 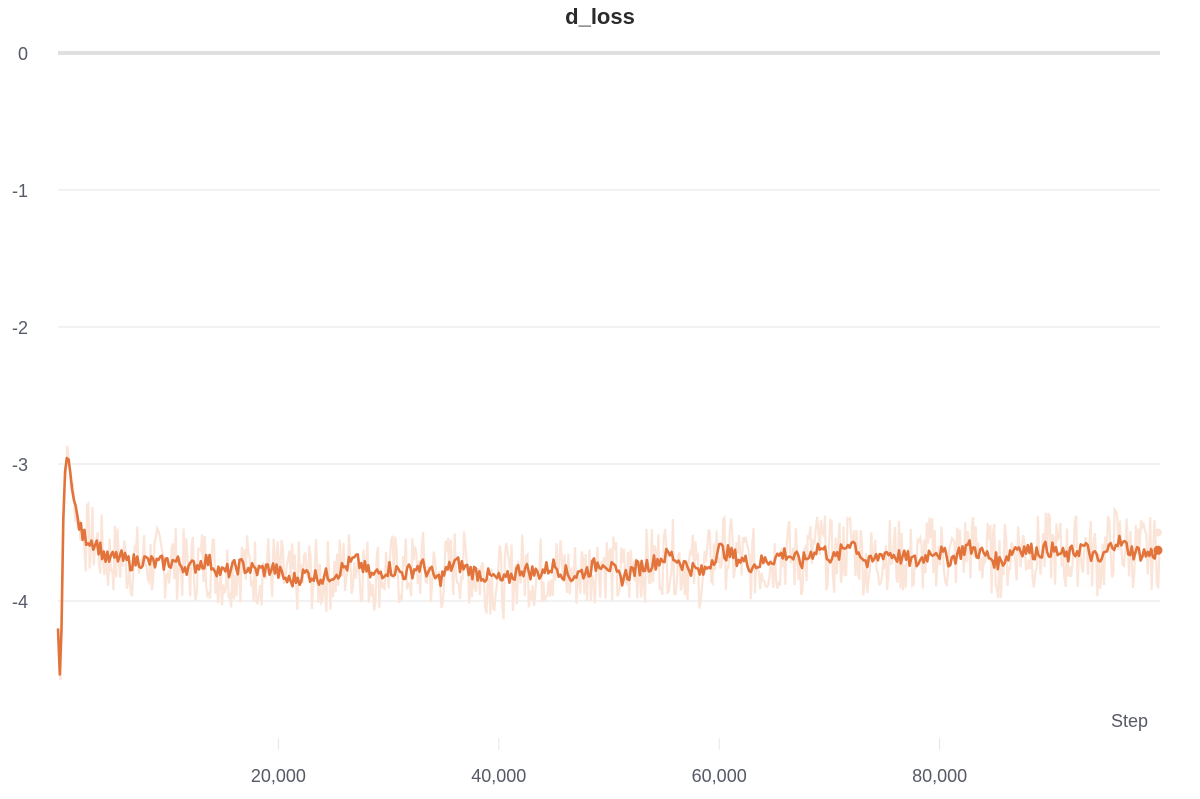 I want to click on y-tick-label: -2, so click(x=20, y=328).